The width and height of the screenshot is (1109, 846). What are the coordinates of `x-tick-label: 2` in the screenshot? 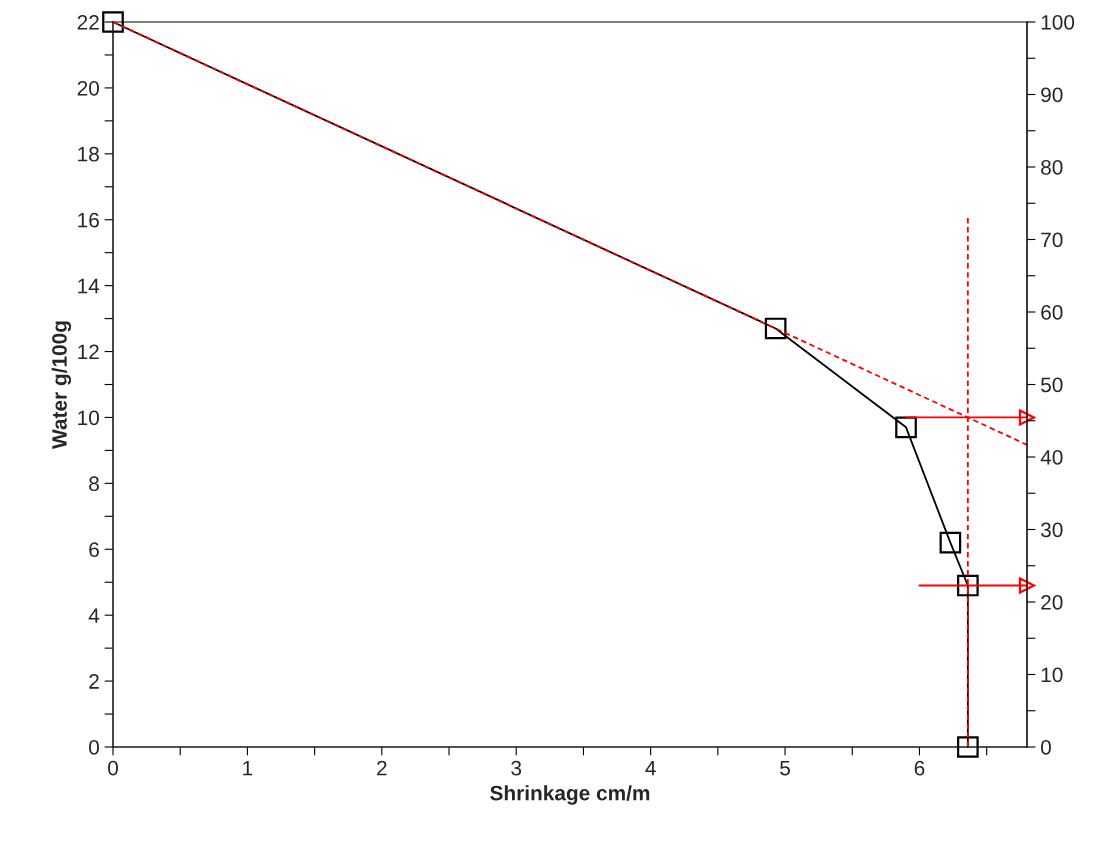 It's located at (382, 768).